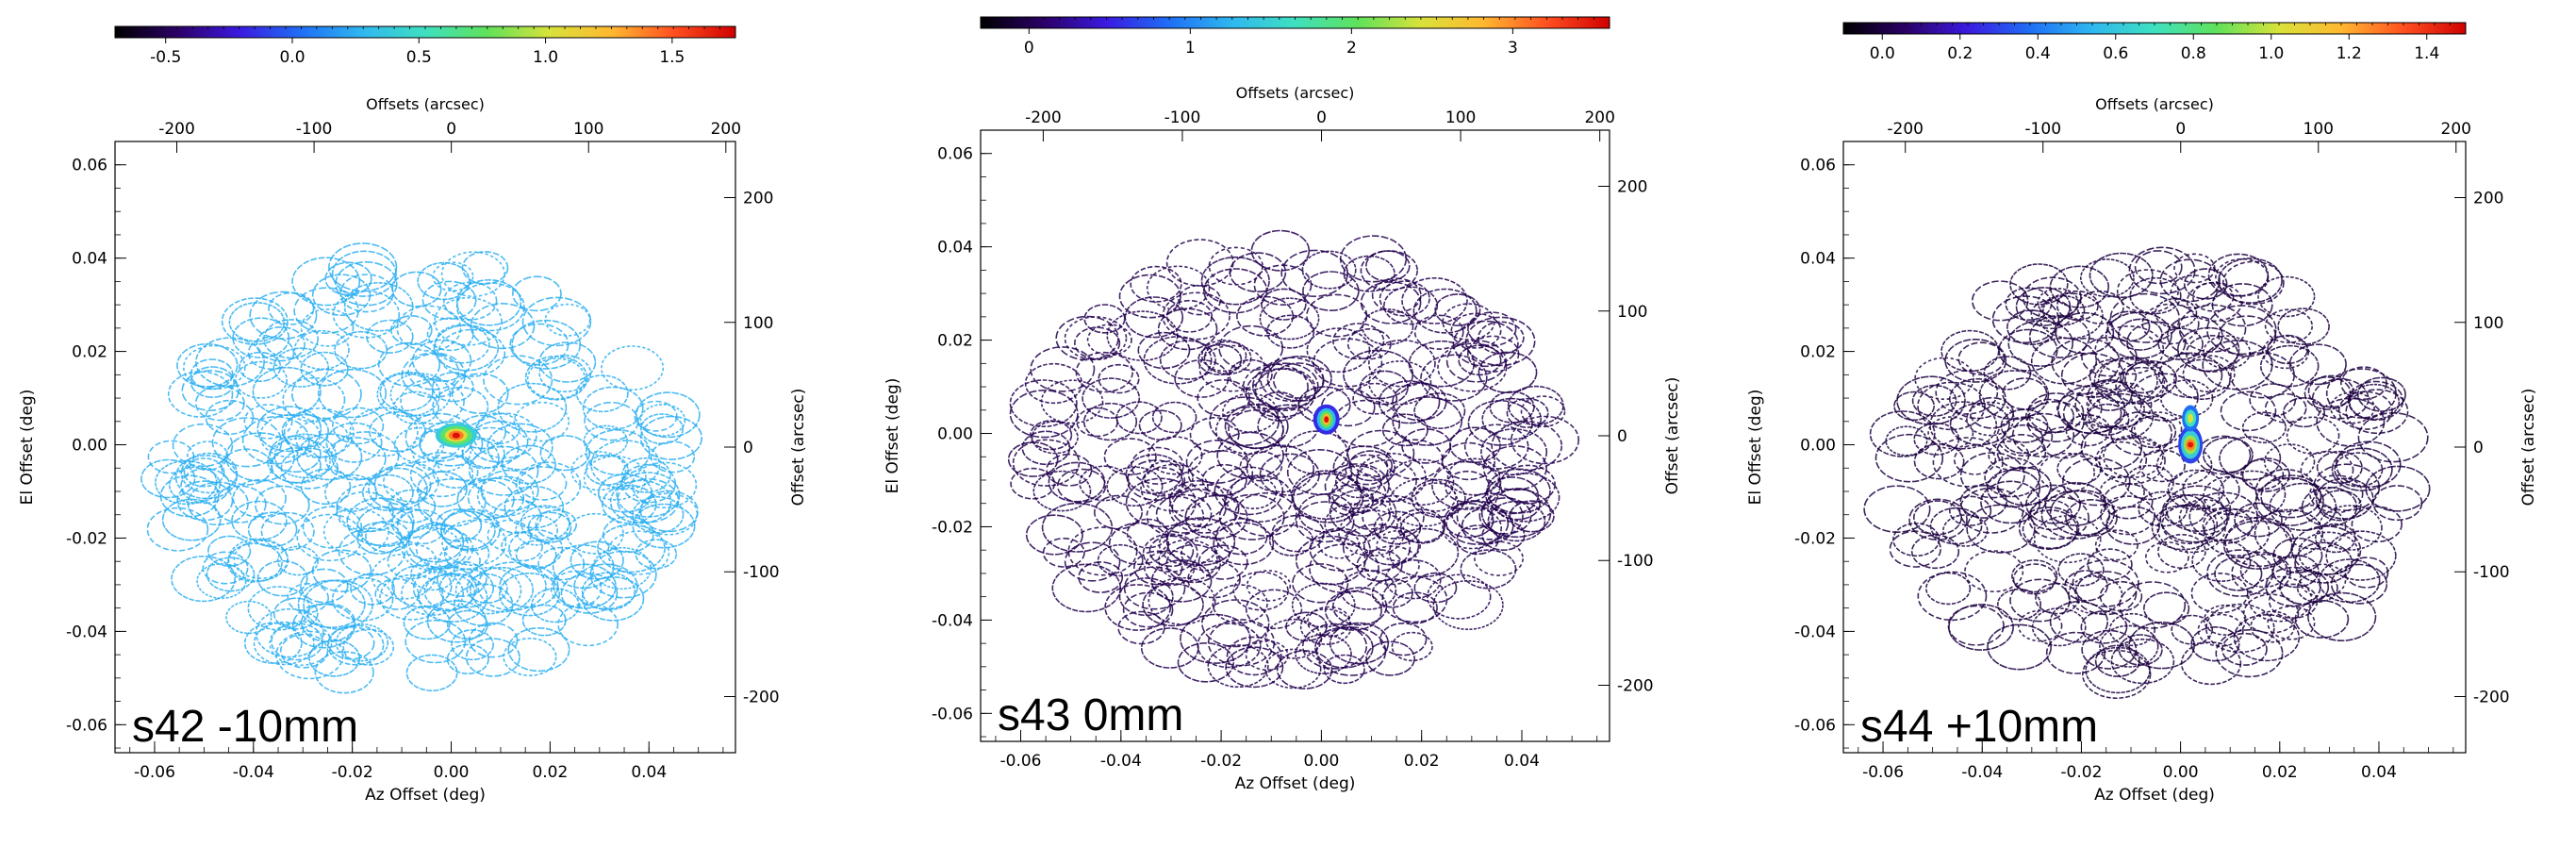 The width and height of the screenshot is (2576, 864). Describe the element at coordinates (2379, 772) in the screenshot. I see `x-tick-label: 0.04` at that location.